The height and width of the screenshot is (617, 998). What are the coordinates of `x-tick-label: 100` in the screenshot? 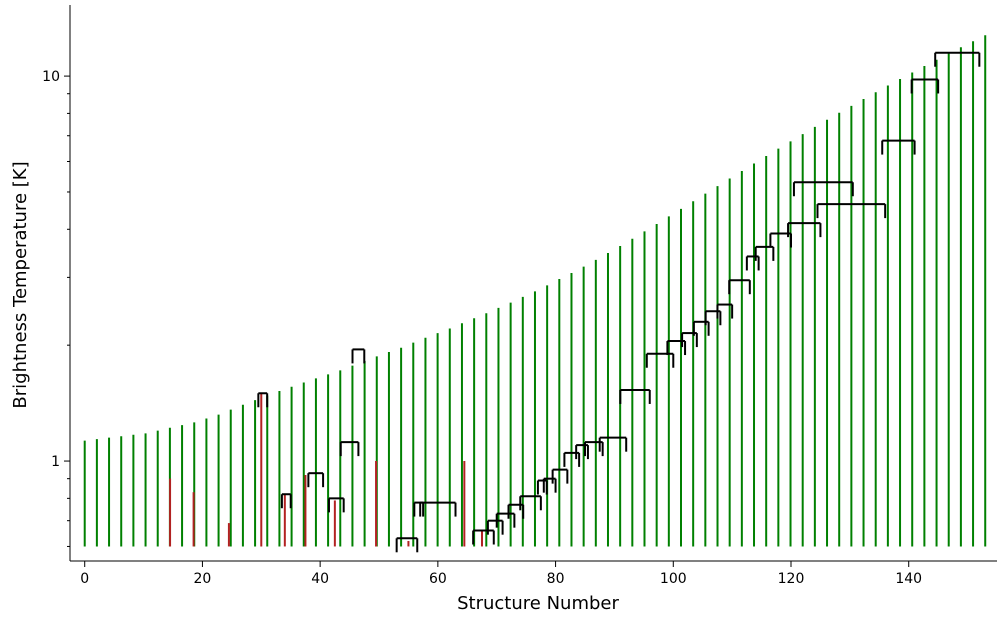 It's located at (673, 579).